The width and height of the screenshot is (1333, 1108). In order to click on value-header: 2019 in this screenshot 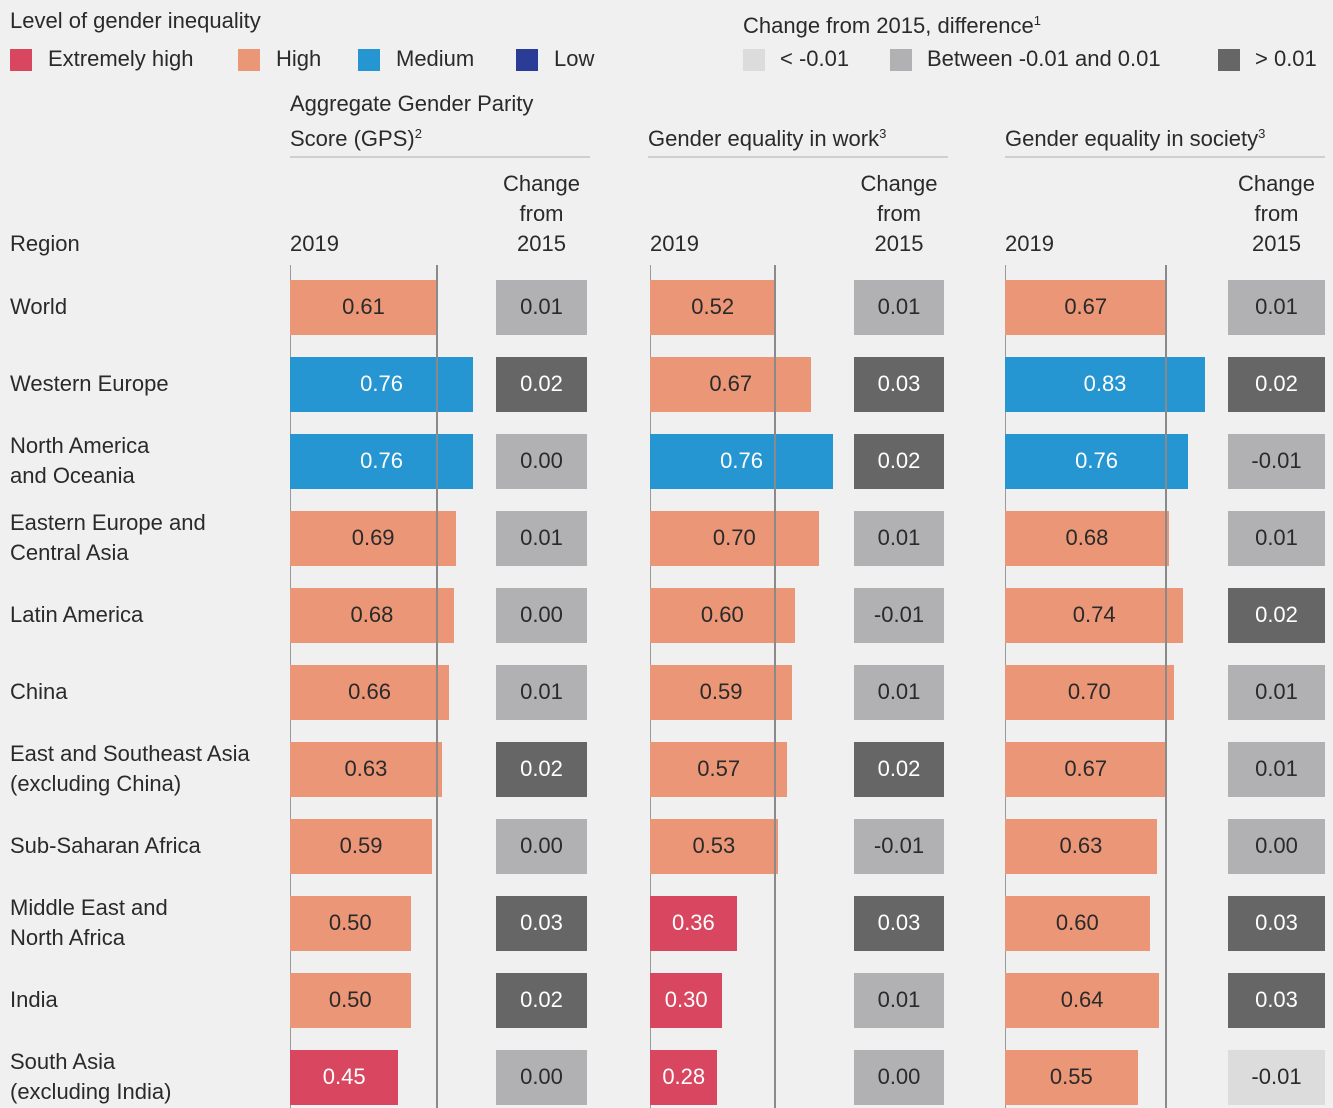, I will do `click(1029, 243)`.